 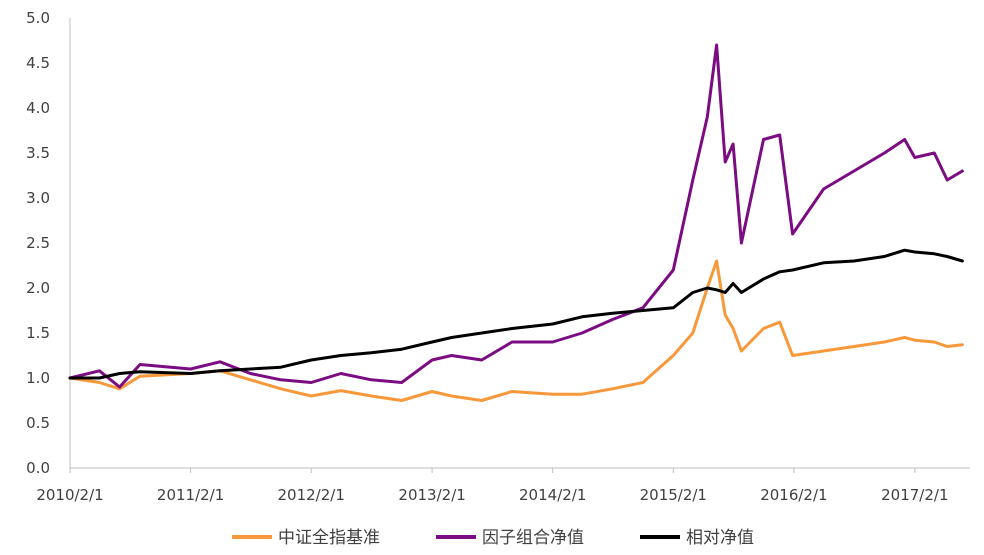 What do you see at coordinates (492, 470) in the screenshot?
I see `x-axis-tick-marks` at bounding box center [492, 470].